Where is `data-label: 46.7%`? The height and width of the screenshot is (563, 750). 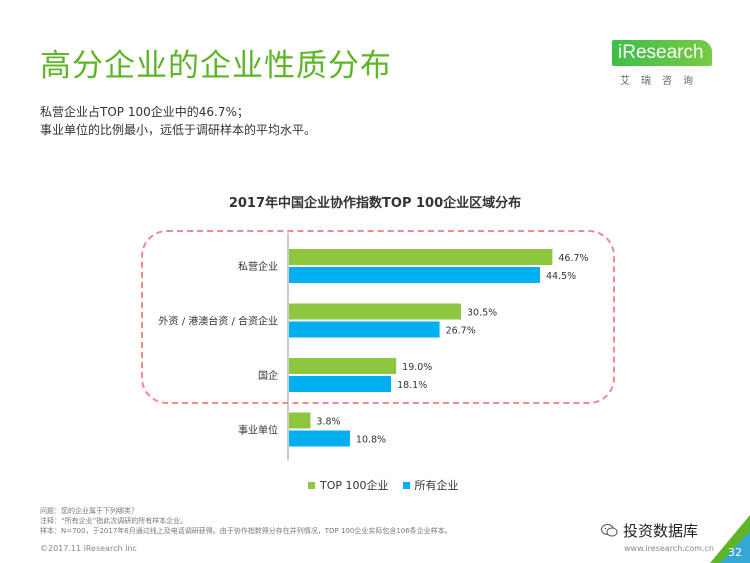 data-label: 46.7% is located at coordinates (573, 258).